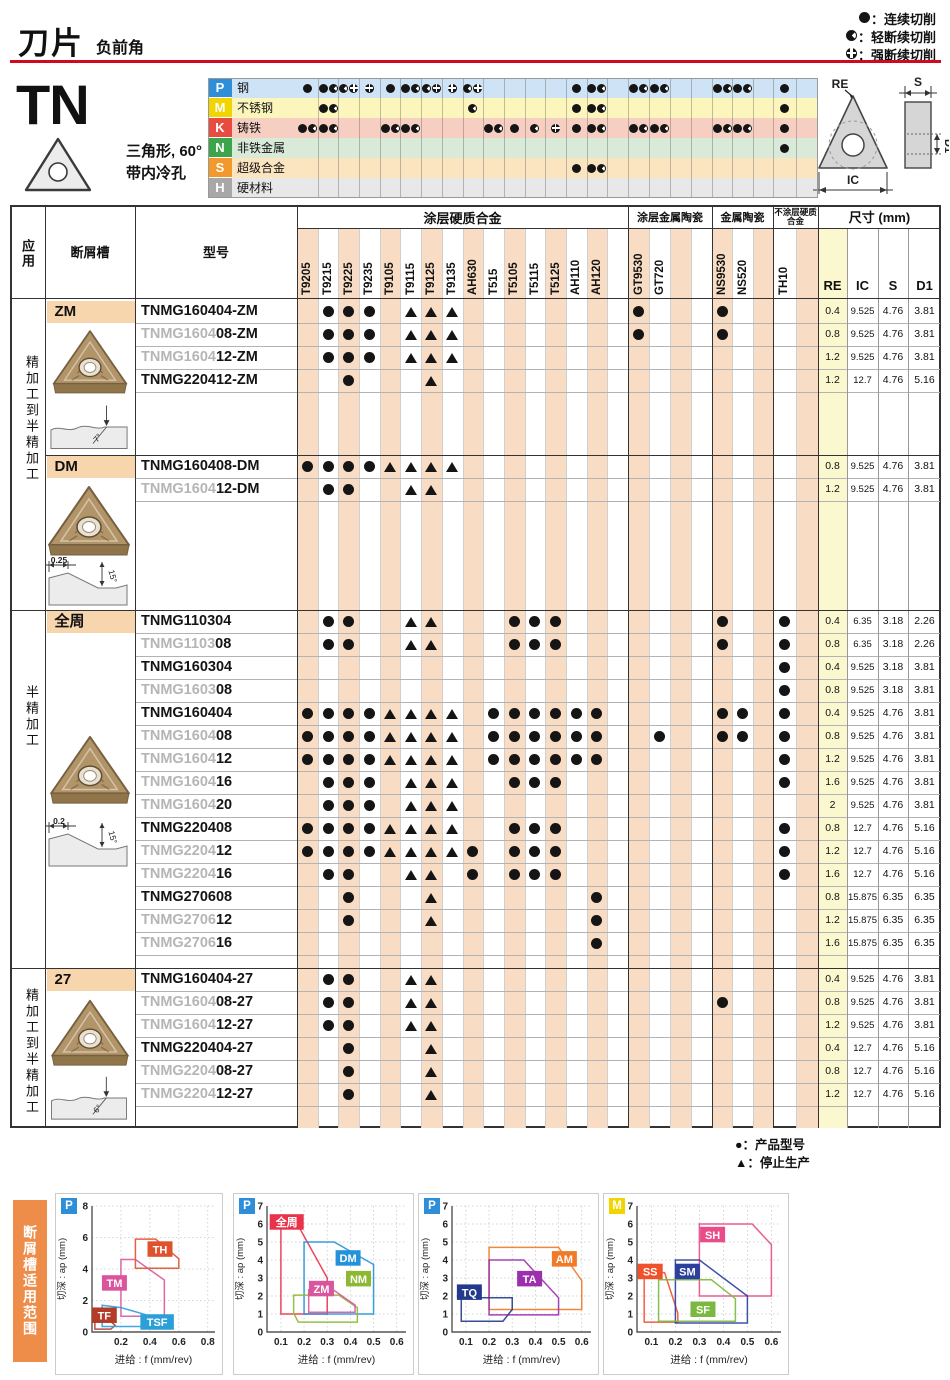  I want to click on chart-region-SH, so click(735, 1260).